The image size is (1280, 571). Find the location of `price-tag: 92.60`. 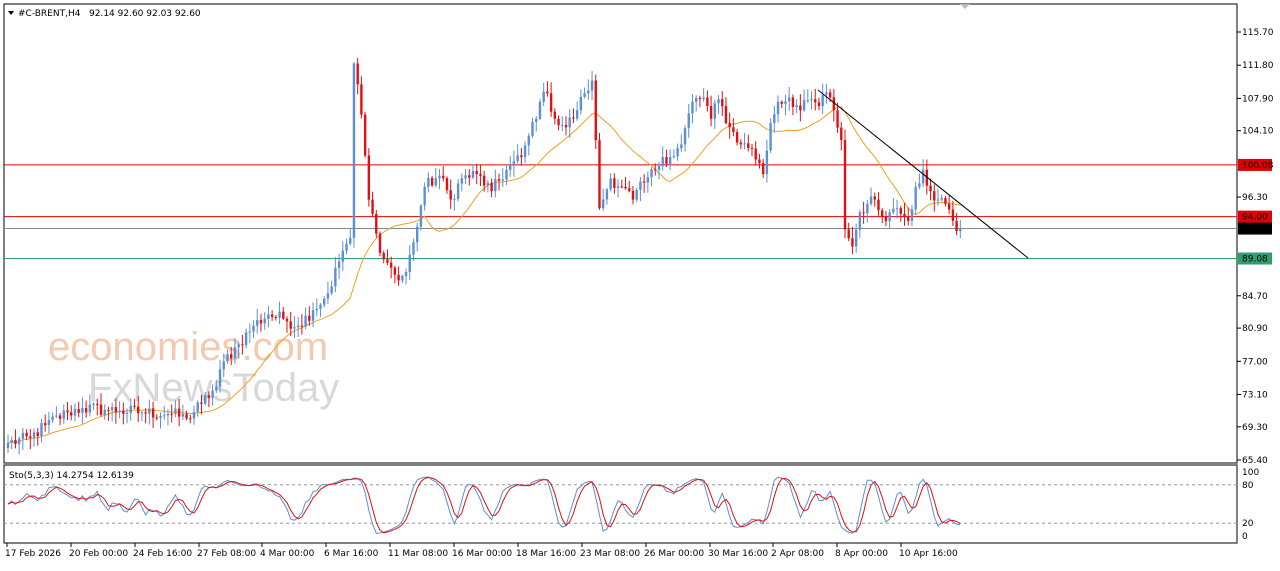

price-tag: 92.60 is located at coordinates (1255, 230).